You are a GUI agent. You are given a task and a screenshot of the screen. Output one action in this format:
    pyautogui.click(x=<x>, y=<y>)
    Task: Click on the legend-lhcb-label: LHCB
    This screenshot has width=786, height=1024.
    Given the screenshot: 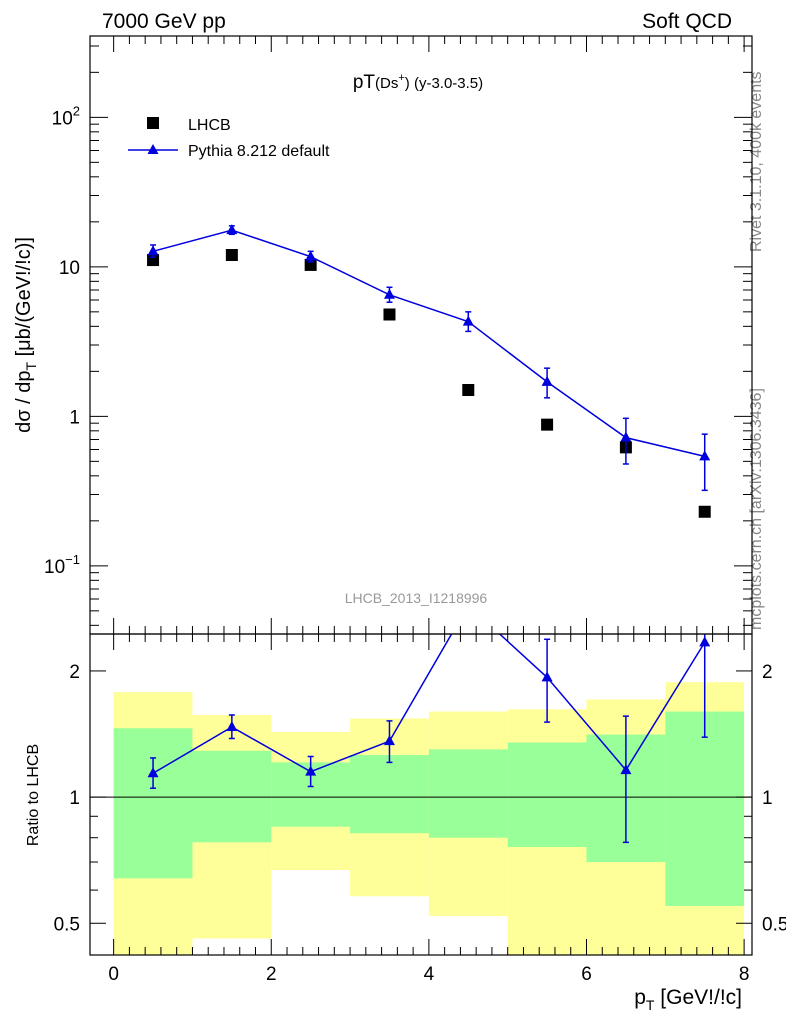 What is the action you would take?
    pyautogui.click(x=209, y=125)
    